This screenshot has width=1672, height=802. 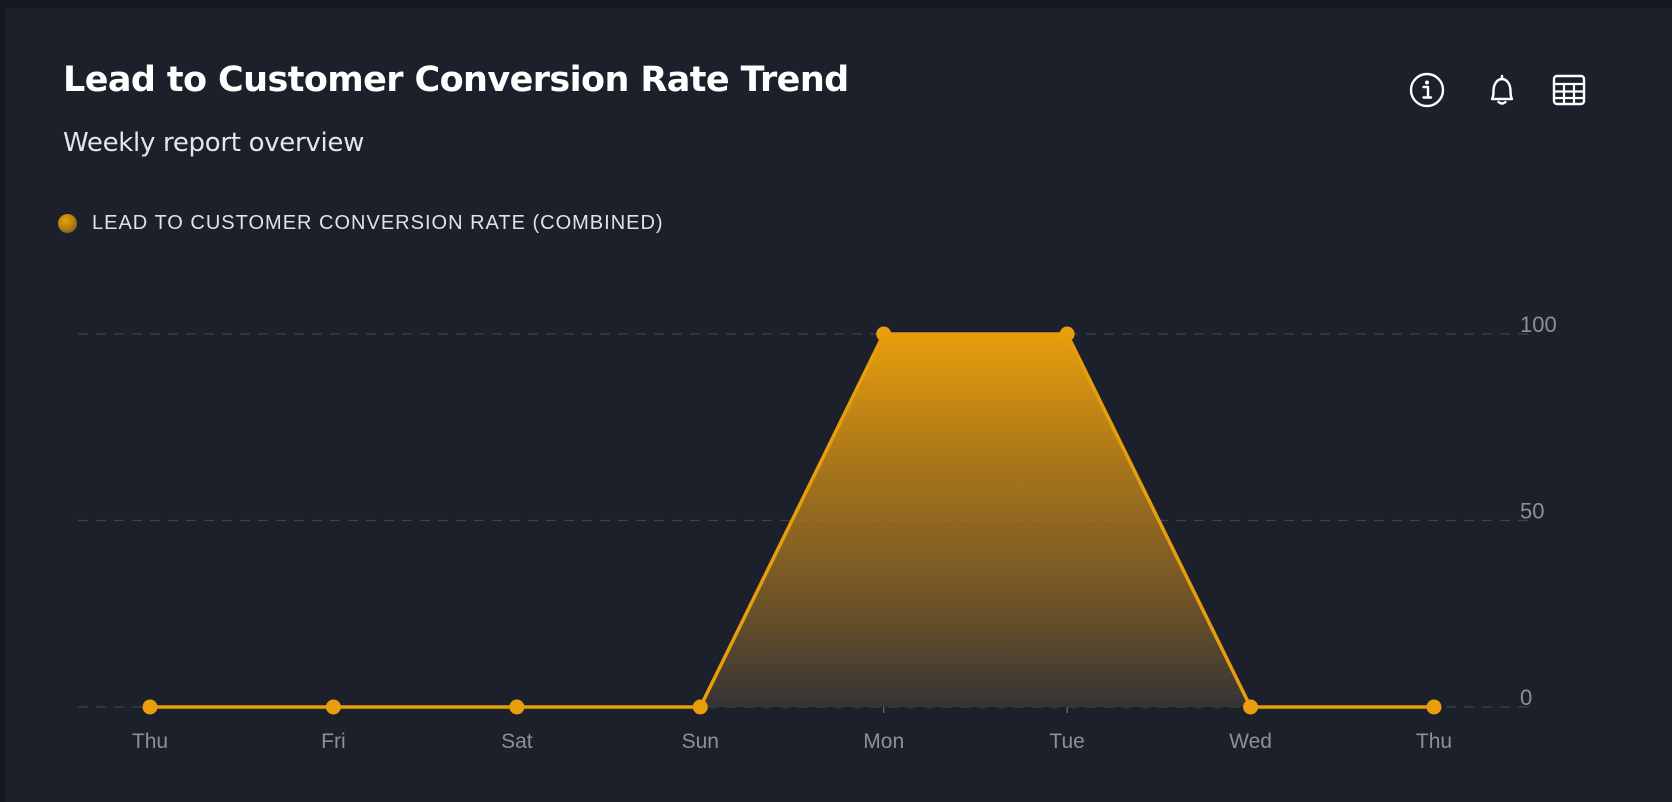 What do you see at coordinates (1250, 741) in the screenshot?
I see `x-tick-label: Wed` at bounding box center [1250, 741].